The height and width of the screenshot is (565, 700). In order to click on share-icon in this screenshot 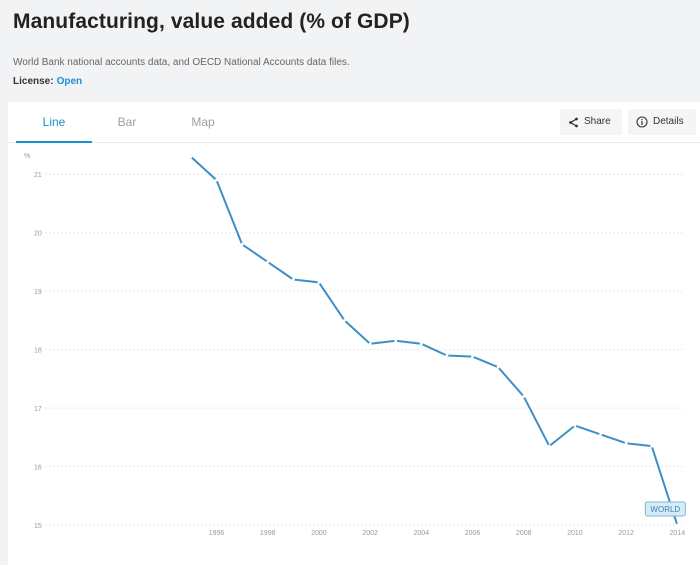, I will do `click(573, 122)`.